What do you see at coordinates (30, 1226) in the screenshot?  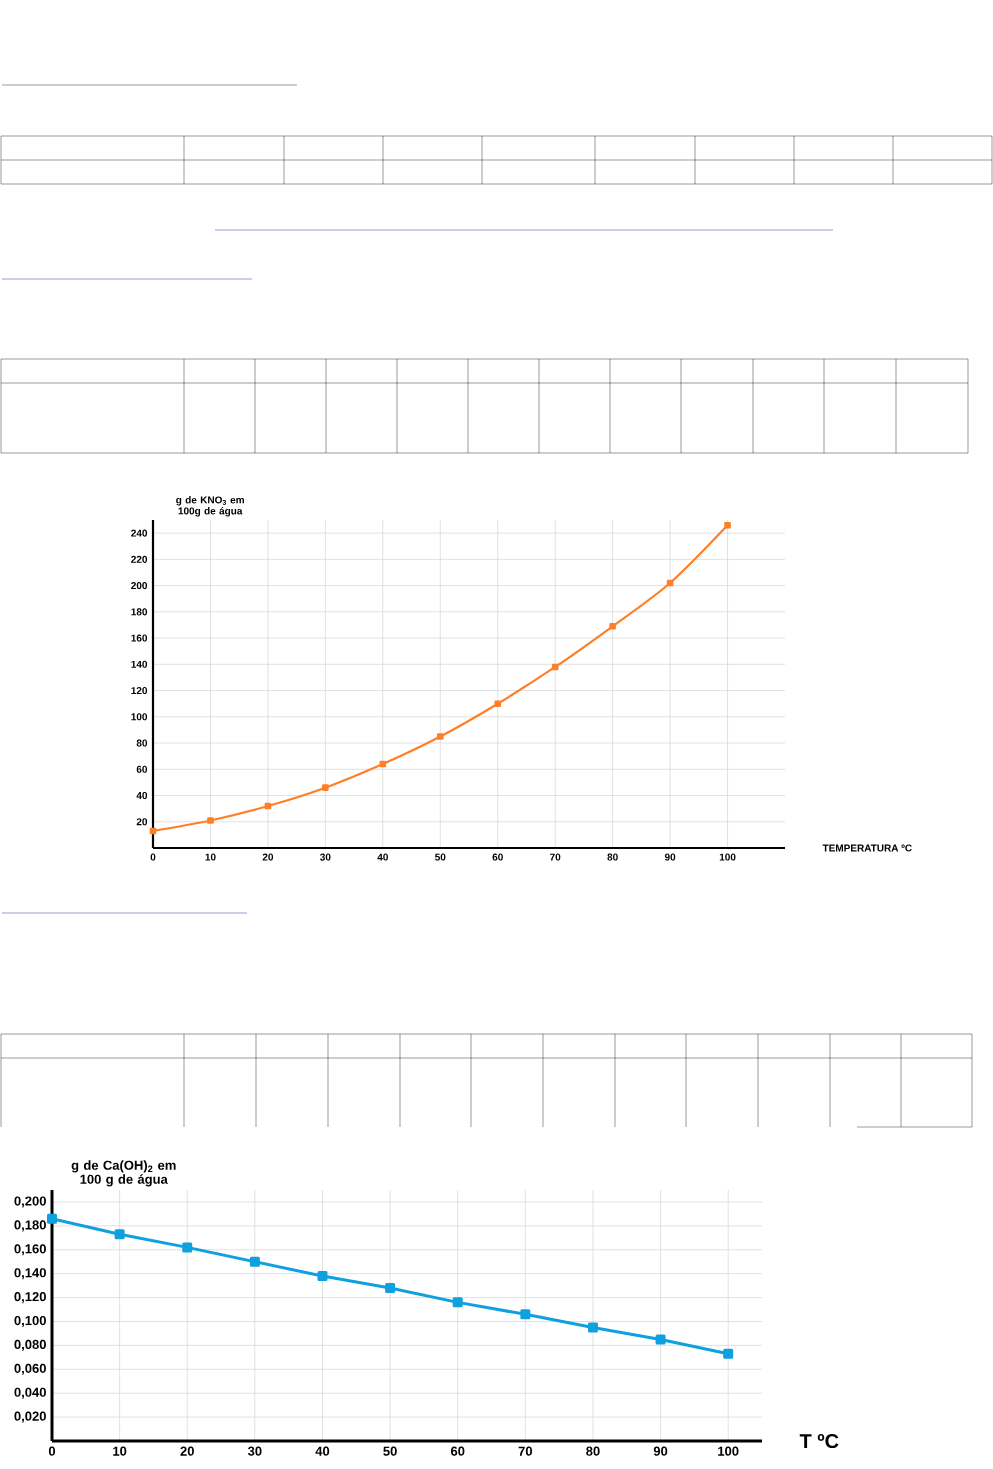 I see `y-tick-label: 0,180` at bounding box center [30, 1226].